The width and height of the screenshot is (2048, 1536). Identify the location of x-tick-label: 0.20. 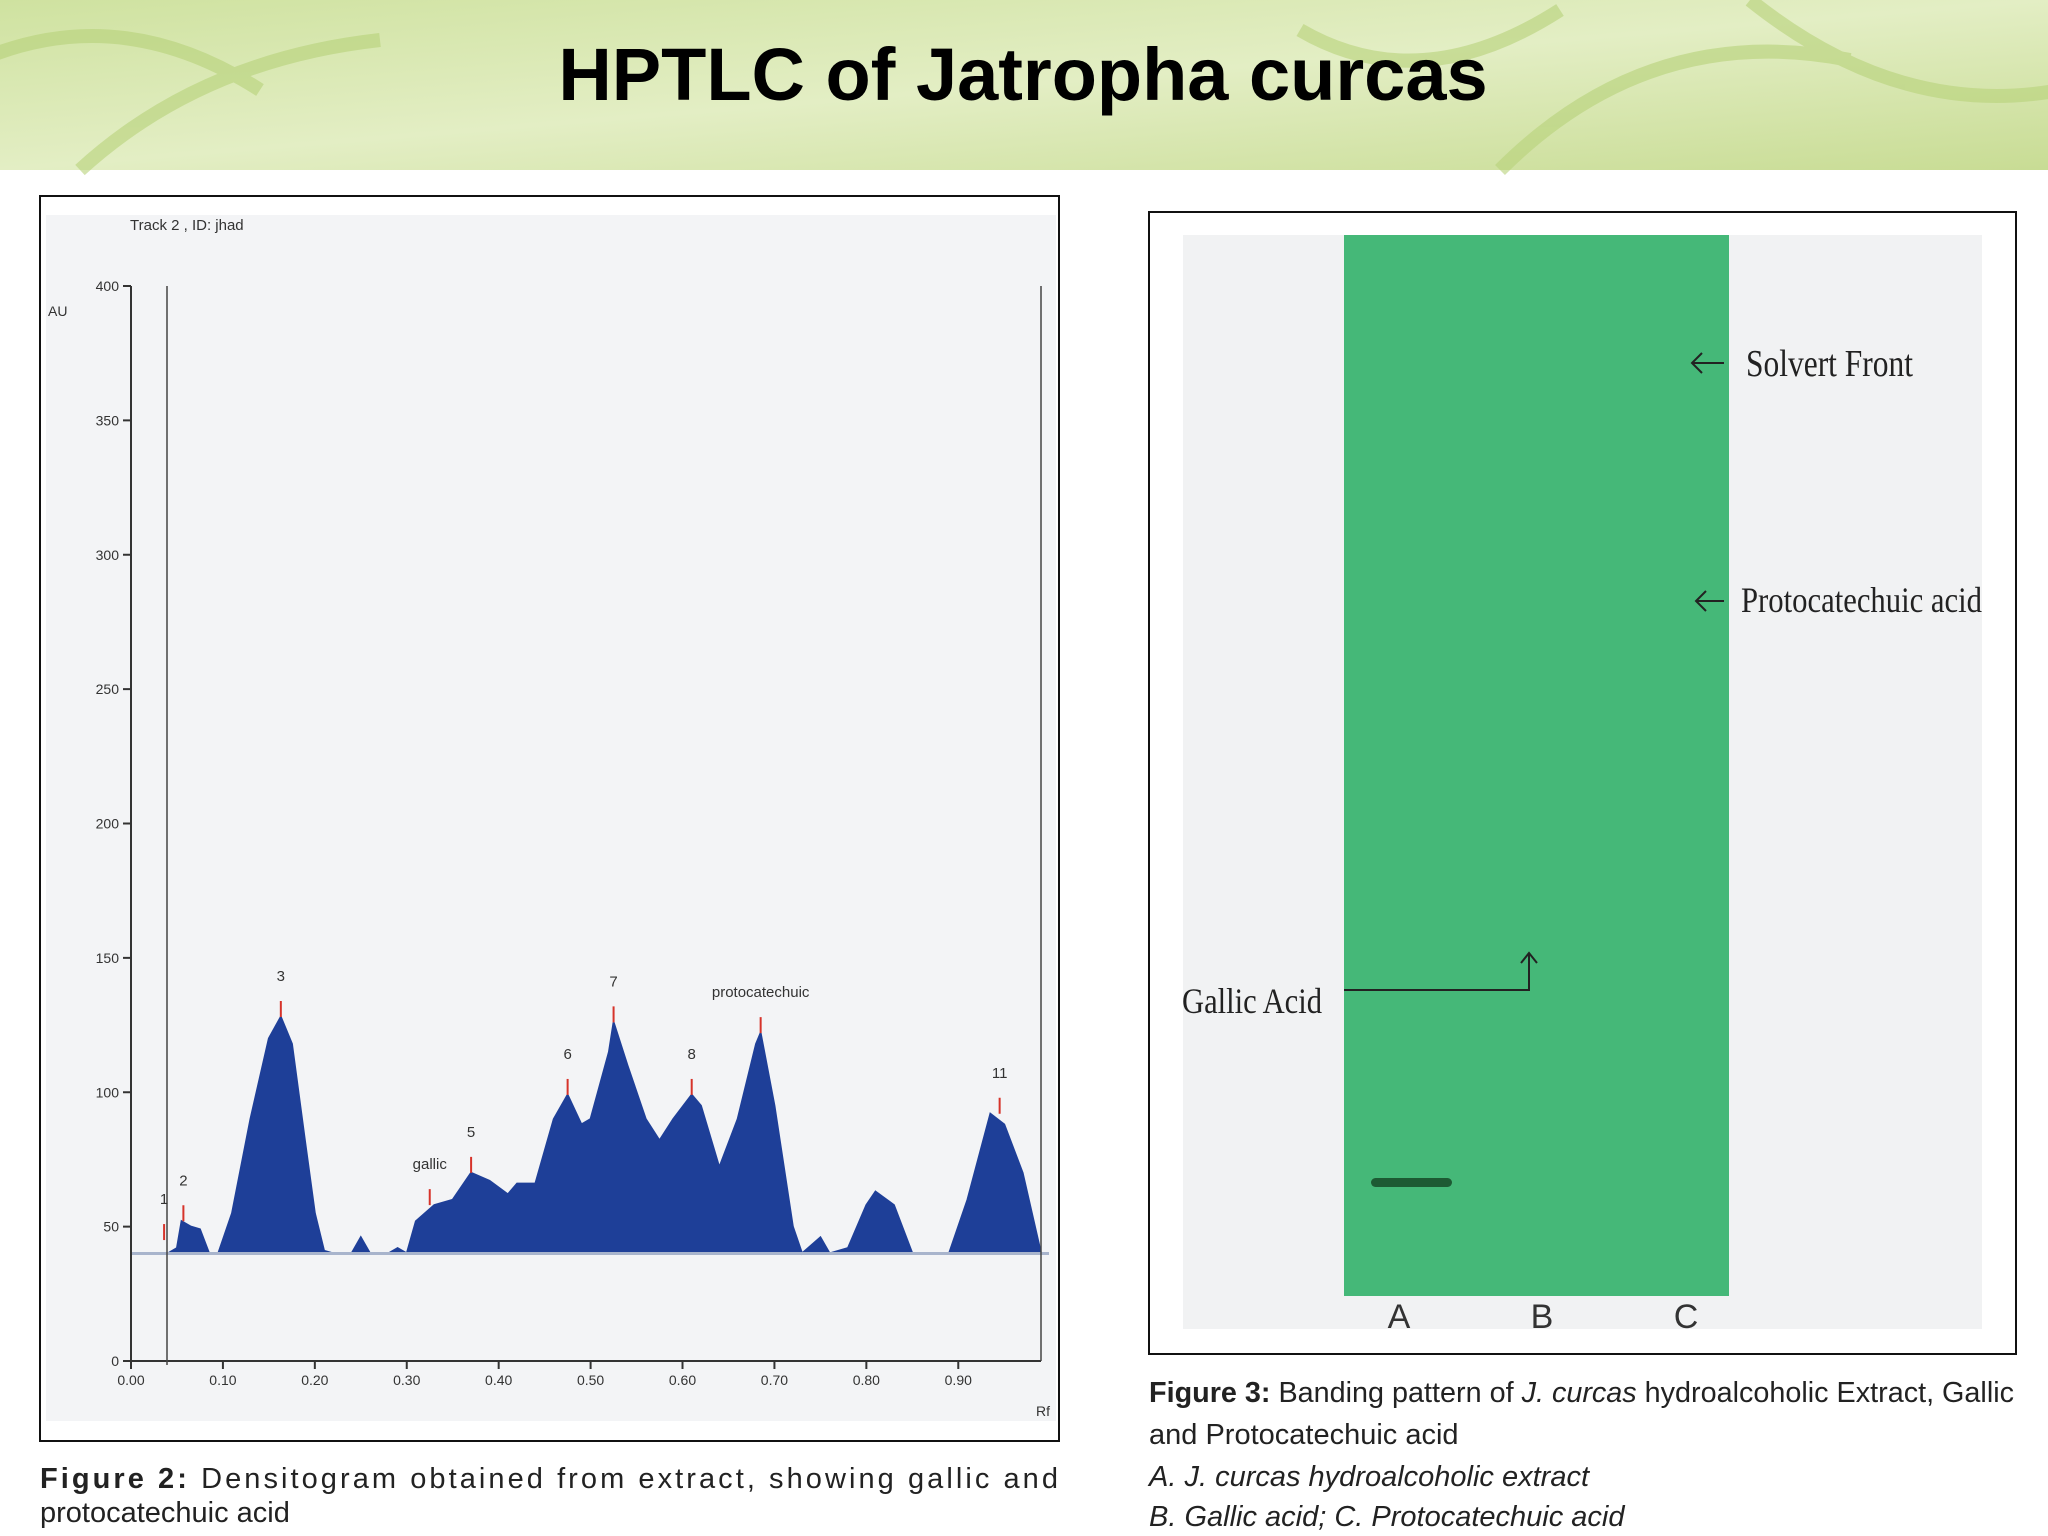
(314, 1380).